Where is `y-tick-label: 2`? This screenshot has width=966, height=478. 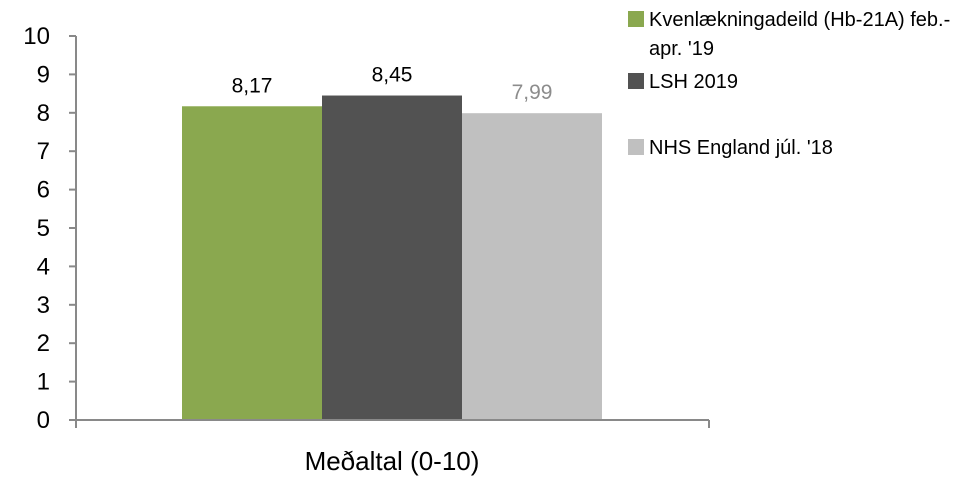
y-tick-label: 2 is located at coordinates (43, 343).